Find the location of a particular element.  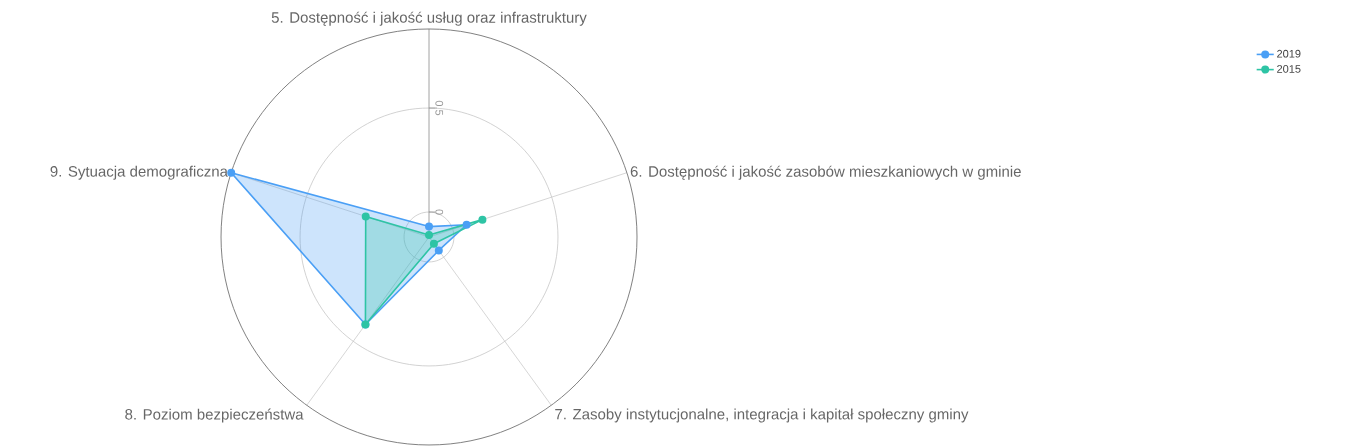

y-tick-label: 0.5 is located at coordinates (439, 108).